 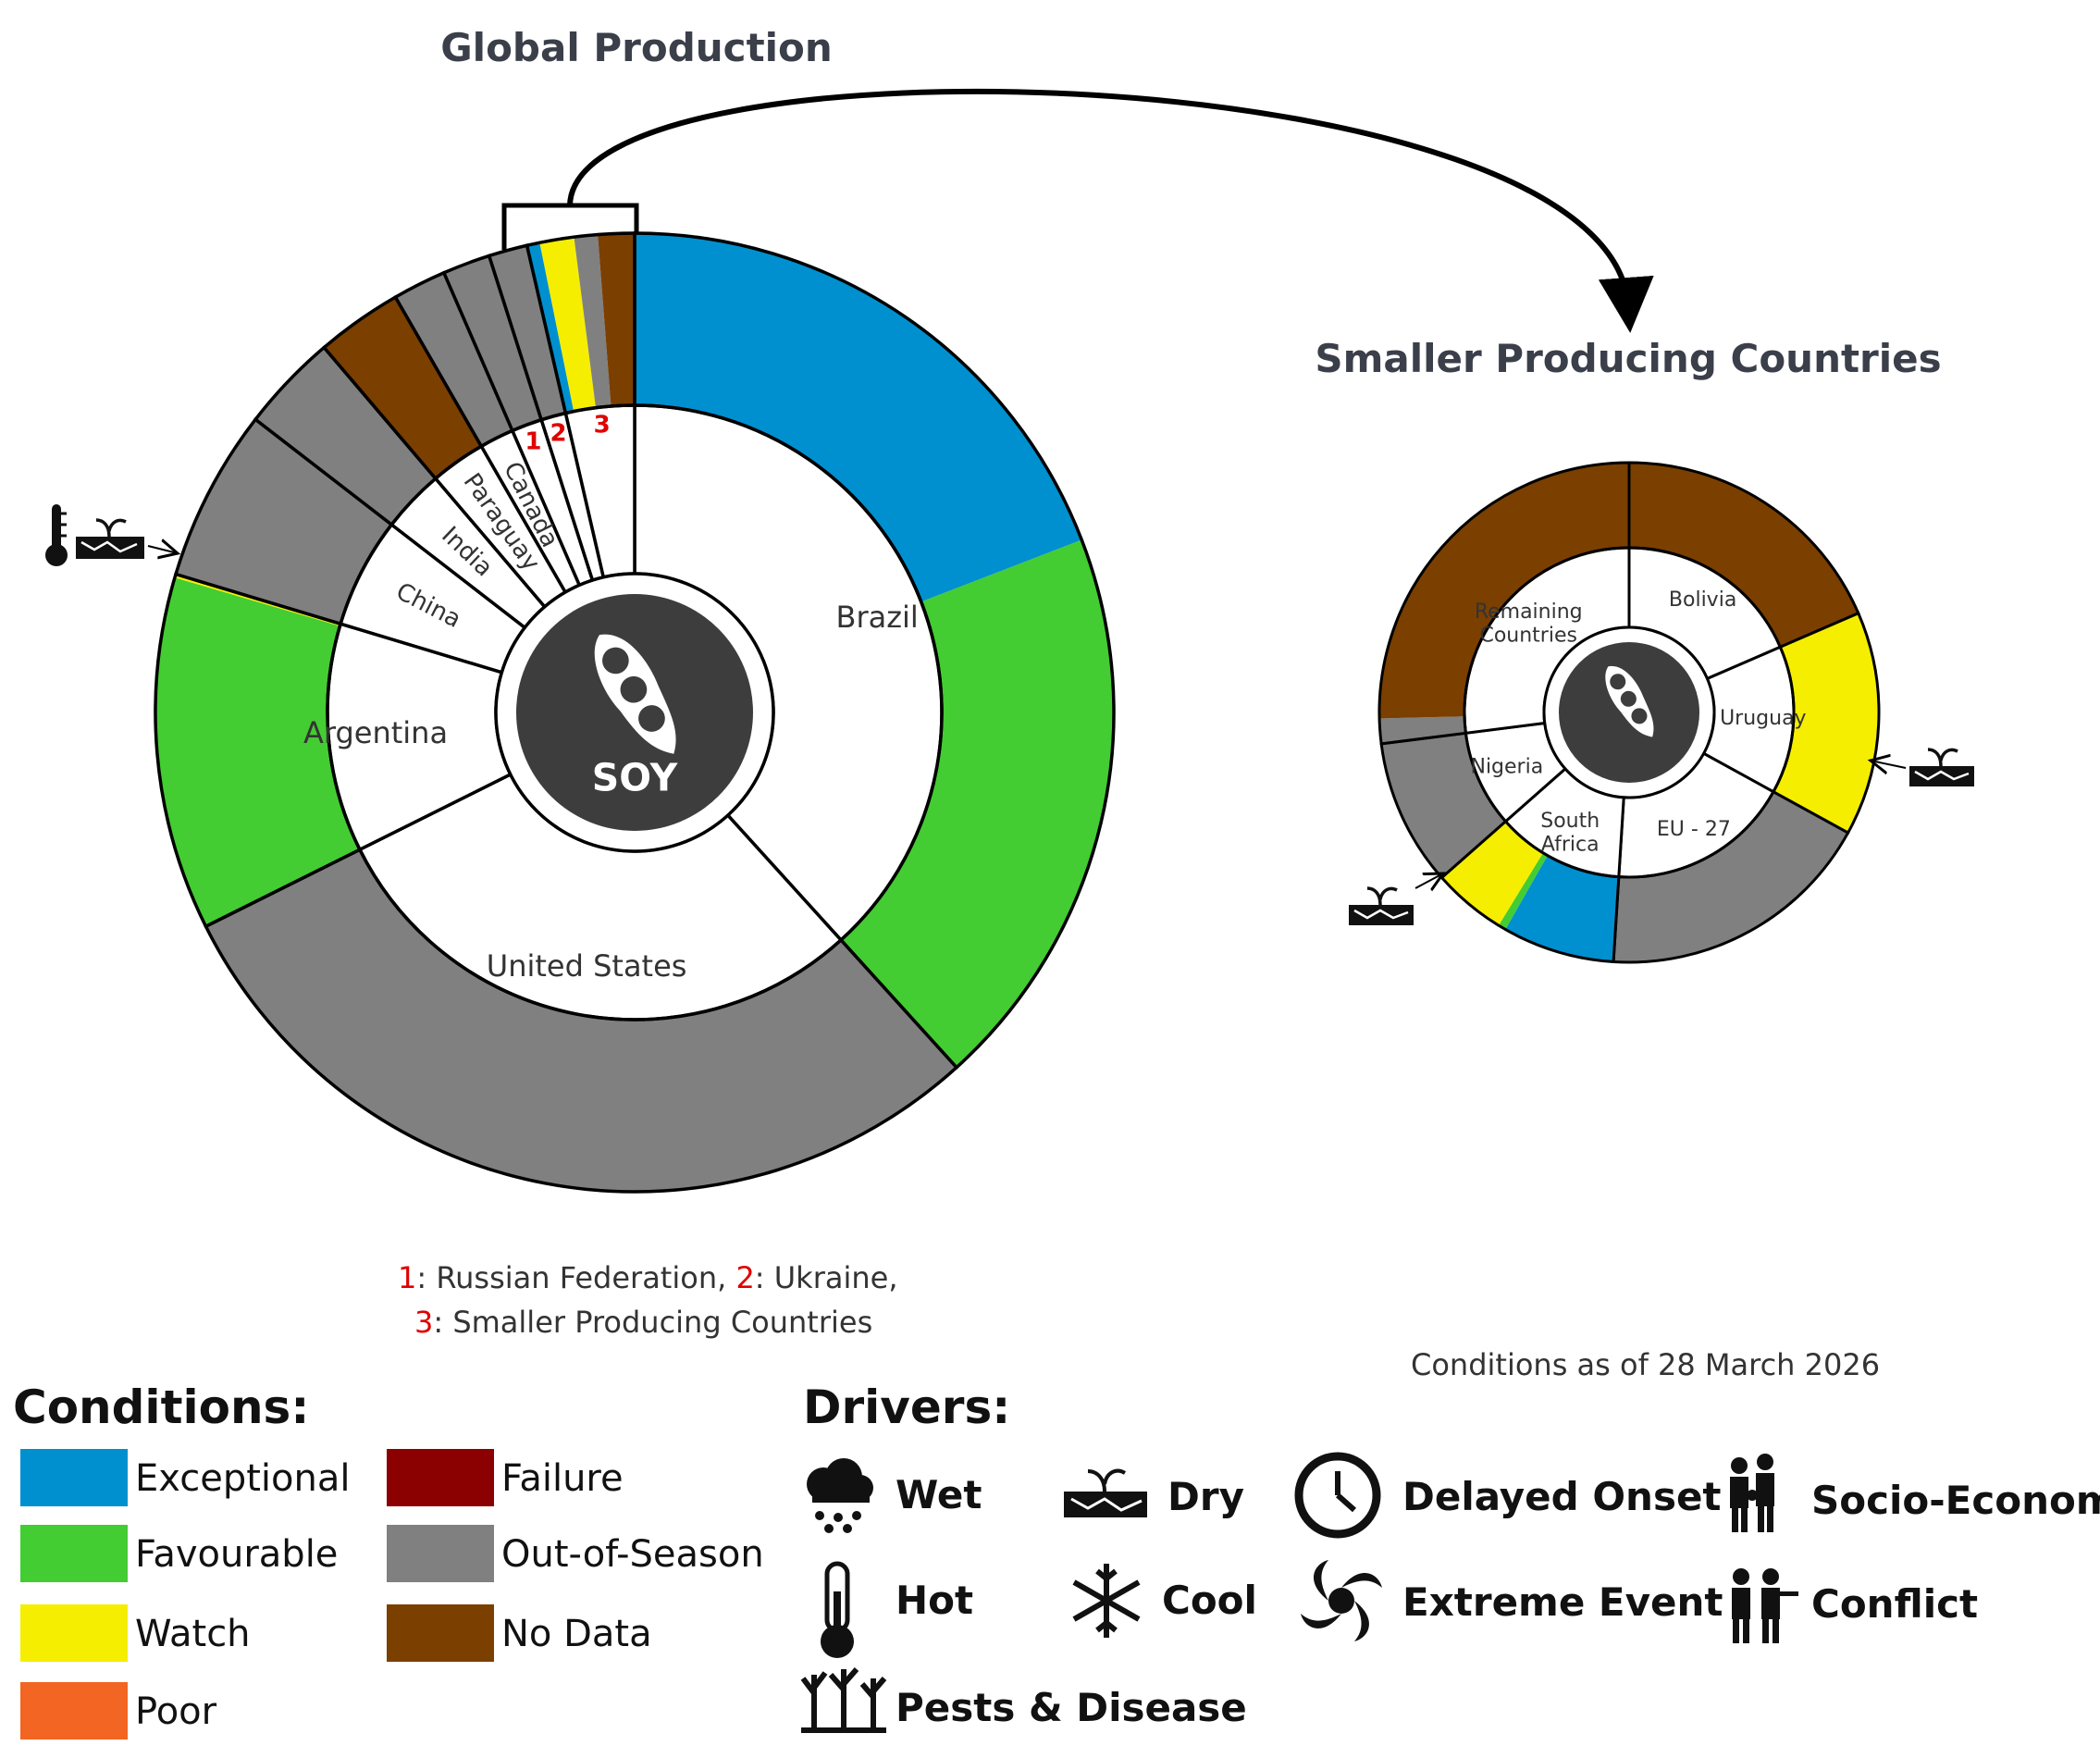 I want to click on slice-label-eu-27: EU - 27, so click(x=1694, y=829).